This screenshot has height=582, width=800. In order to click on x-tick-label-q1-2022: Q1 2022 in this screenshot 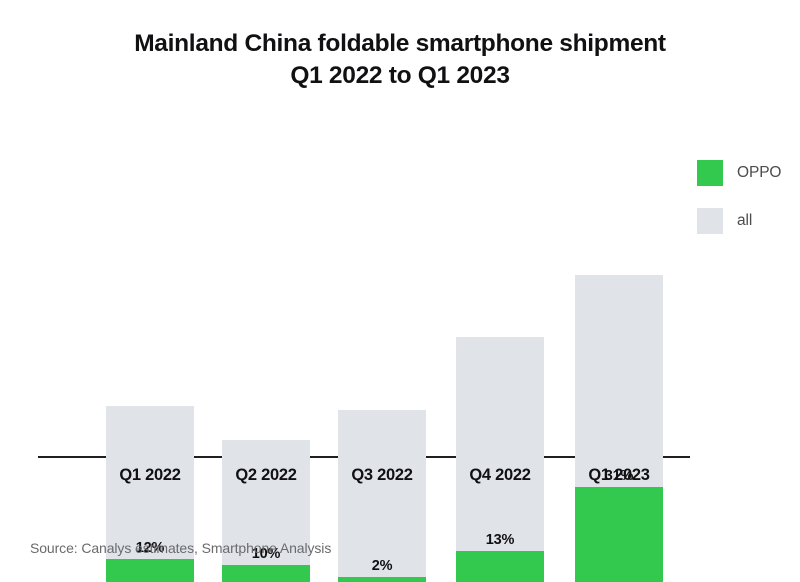, I will do `click(150, 475)`.